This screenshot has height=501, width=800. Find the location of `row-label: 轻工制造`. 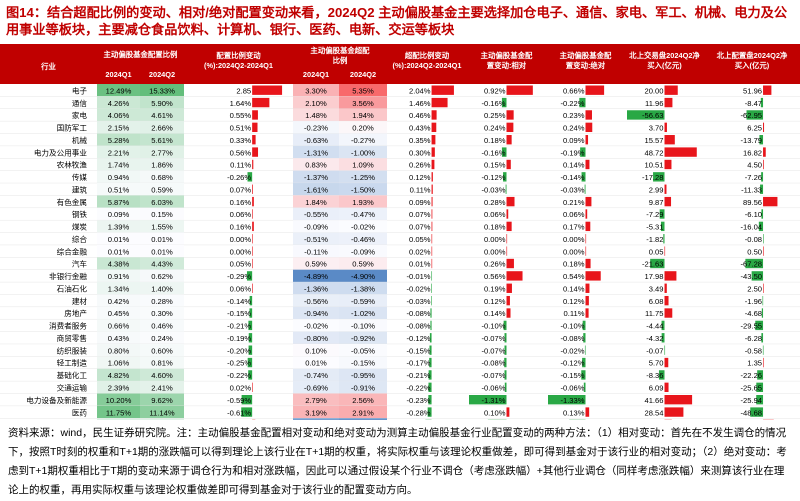

row-label: 轻工制造 is located at coordinates (72, 363).